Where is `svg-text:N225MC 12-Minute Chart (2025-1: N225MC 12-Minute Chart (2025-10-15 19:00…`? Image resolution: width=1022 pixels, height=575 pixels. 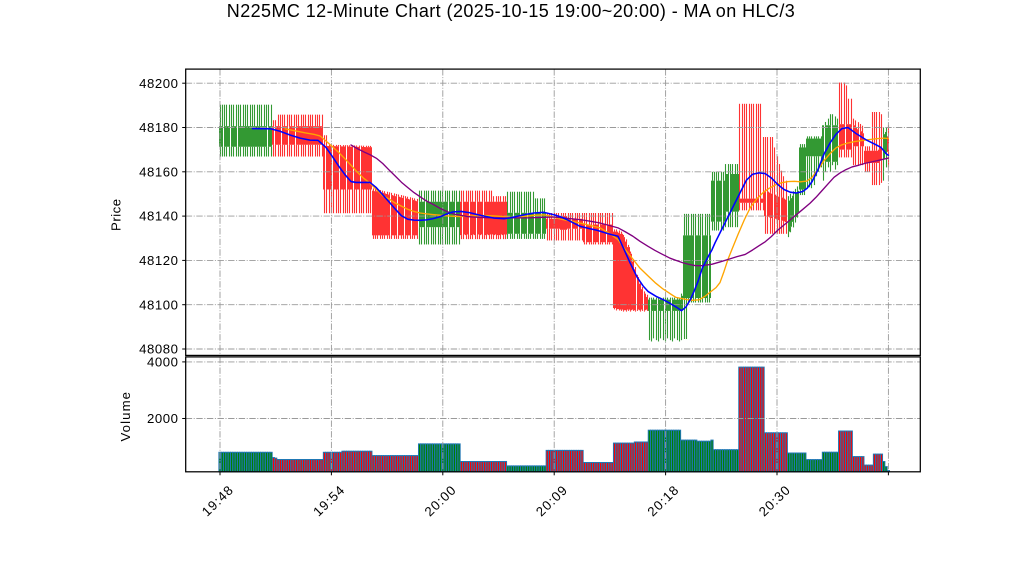
svg-text:N225MC 12-Minute Chart (2025-1: N225MC 12-Minute Chart (2025-10-15 19:00… is located at coordinates (511, 11).